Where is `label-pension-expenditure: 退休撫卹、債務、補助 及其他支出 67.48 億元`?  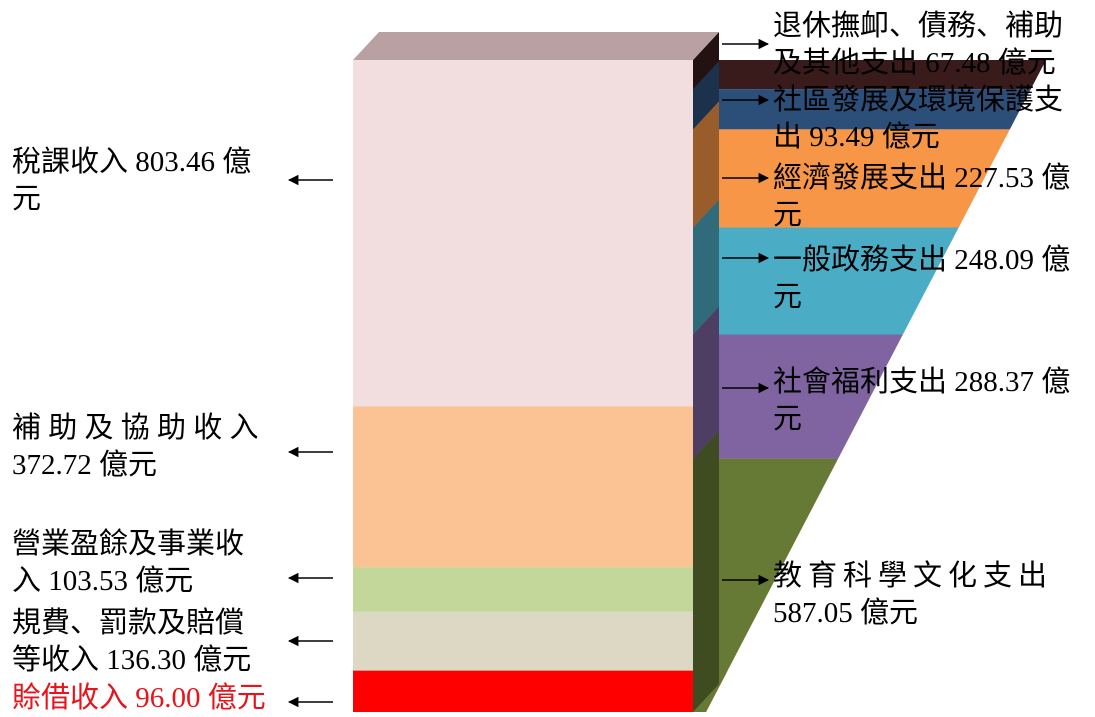
label-pension-expenditure: 退休撫卹、債務、補助 及其他支出 67.48 億元 is located at coordinates (933, 45).